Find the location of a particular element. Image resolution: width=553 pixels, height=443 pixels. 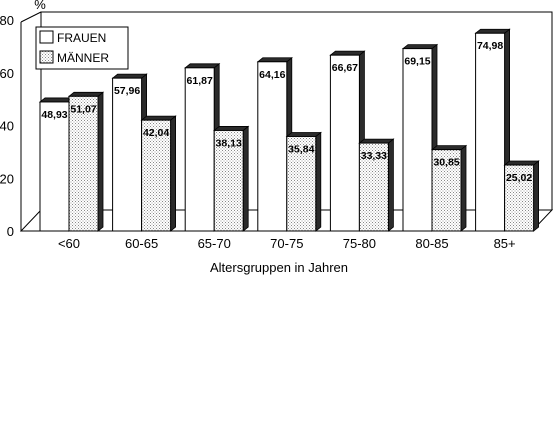

x-category-label: 70-75 is located at coordinates (286, 243).